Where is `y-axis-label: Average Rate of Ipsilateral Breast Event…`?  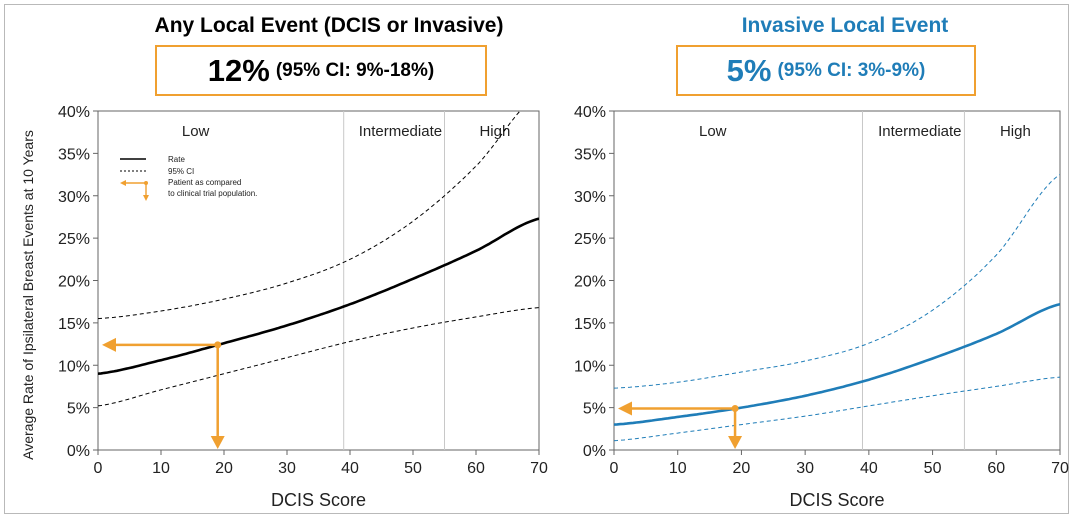 y-axis-label: Average Rate of Ipsilateral Breast Event… is located at coordinates (28, 295).